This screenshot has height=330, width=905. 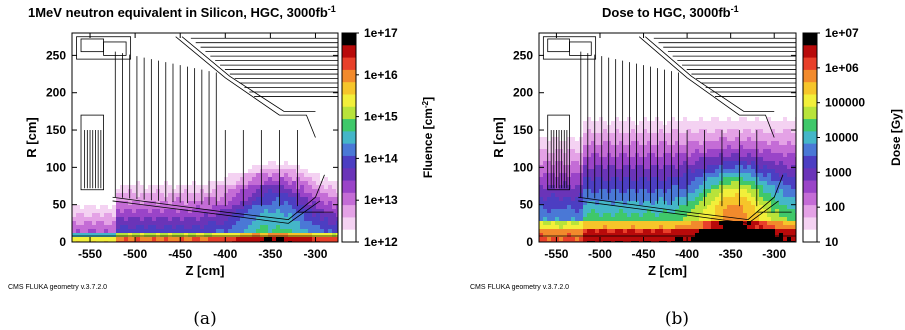 I want to click on colorbar-tick-label: 1e+16, so click(x=381, y=75).